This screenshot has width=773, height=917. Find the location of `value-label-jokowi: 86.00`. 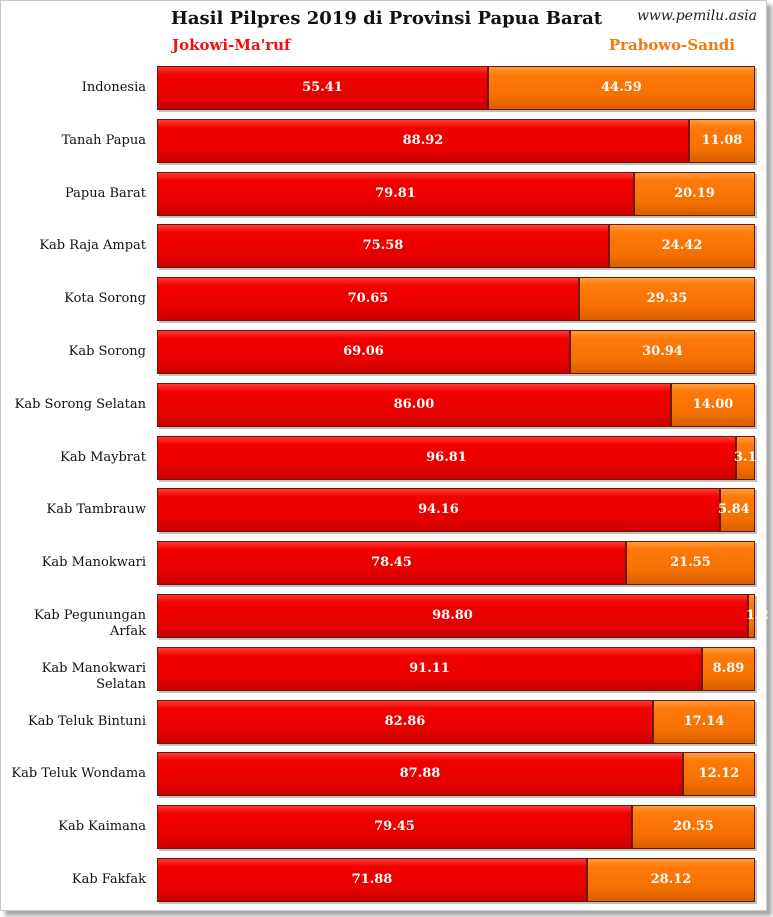

value-label-jokowi: 86.00 is located at coordinates (414, 404).